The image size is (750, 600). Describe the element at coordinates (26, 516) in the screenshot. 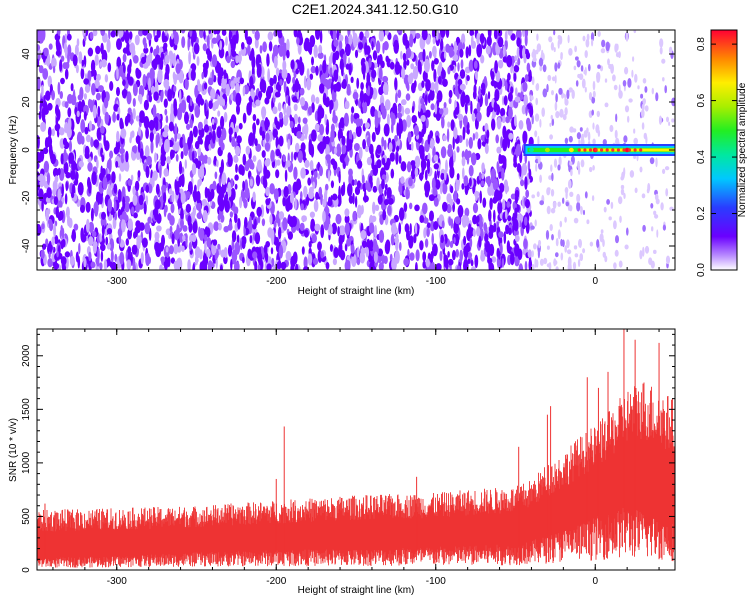

I see `y-tick-label: 500` at that location.